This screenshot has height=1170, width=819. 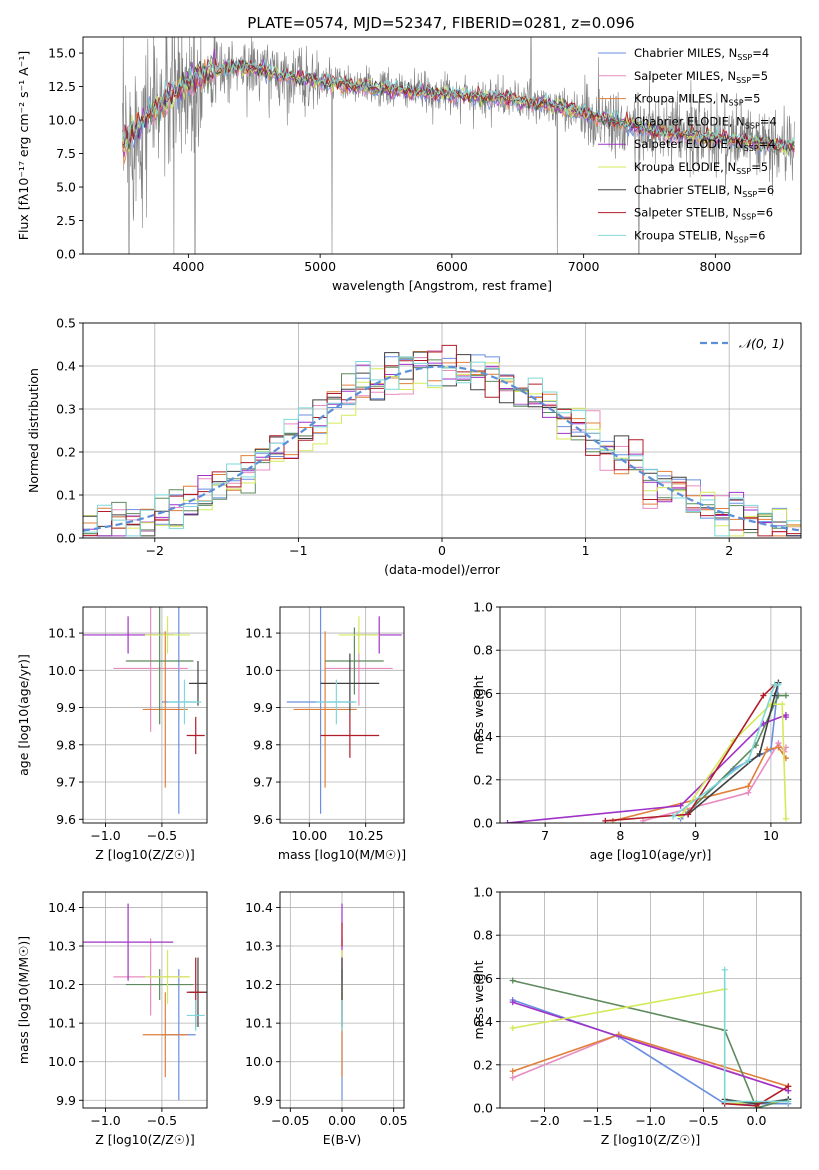 I want to click on y-axis-label: age [log10(age/yr)], so click(x=23, y=715).